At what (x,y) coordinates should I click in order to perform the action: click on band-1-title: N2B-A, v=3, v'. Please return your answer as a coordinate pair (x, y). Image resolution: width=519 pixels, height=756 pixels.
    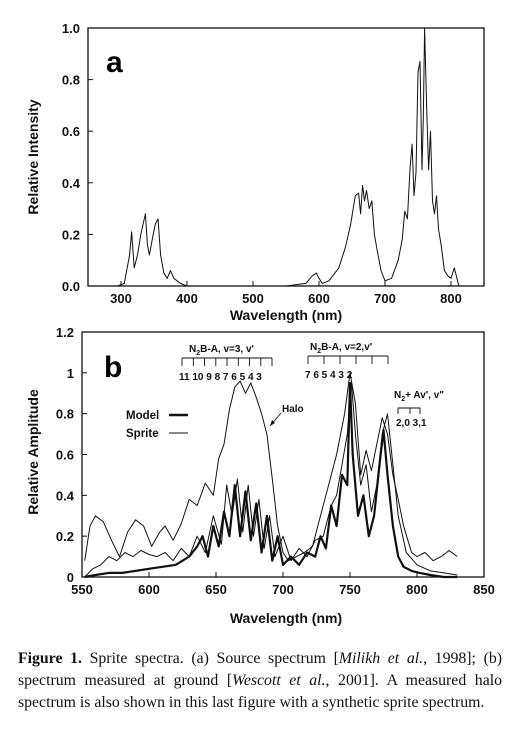
    Looking at the image, I should click on (221, 350).